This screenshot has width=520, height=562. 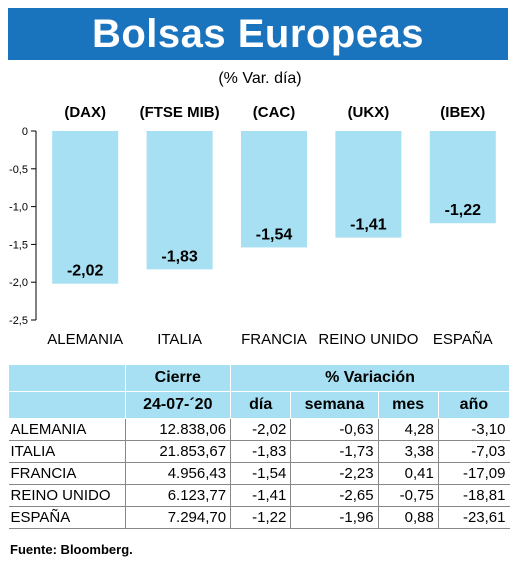 I want to click on index-label: (IBEX), so click(x=462, y=112).